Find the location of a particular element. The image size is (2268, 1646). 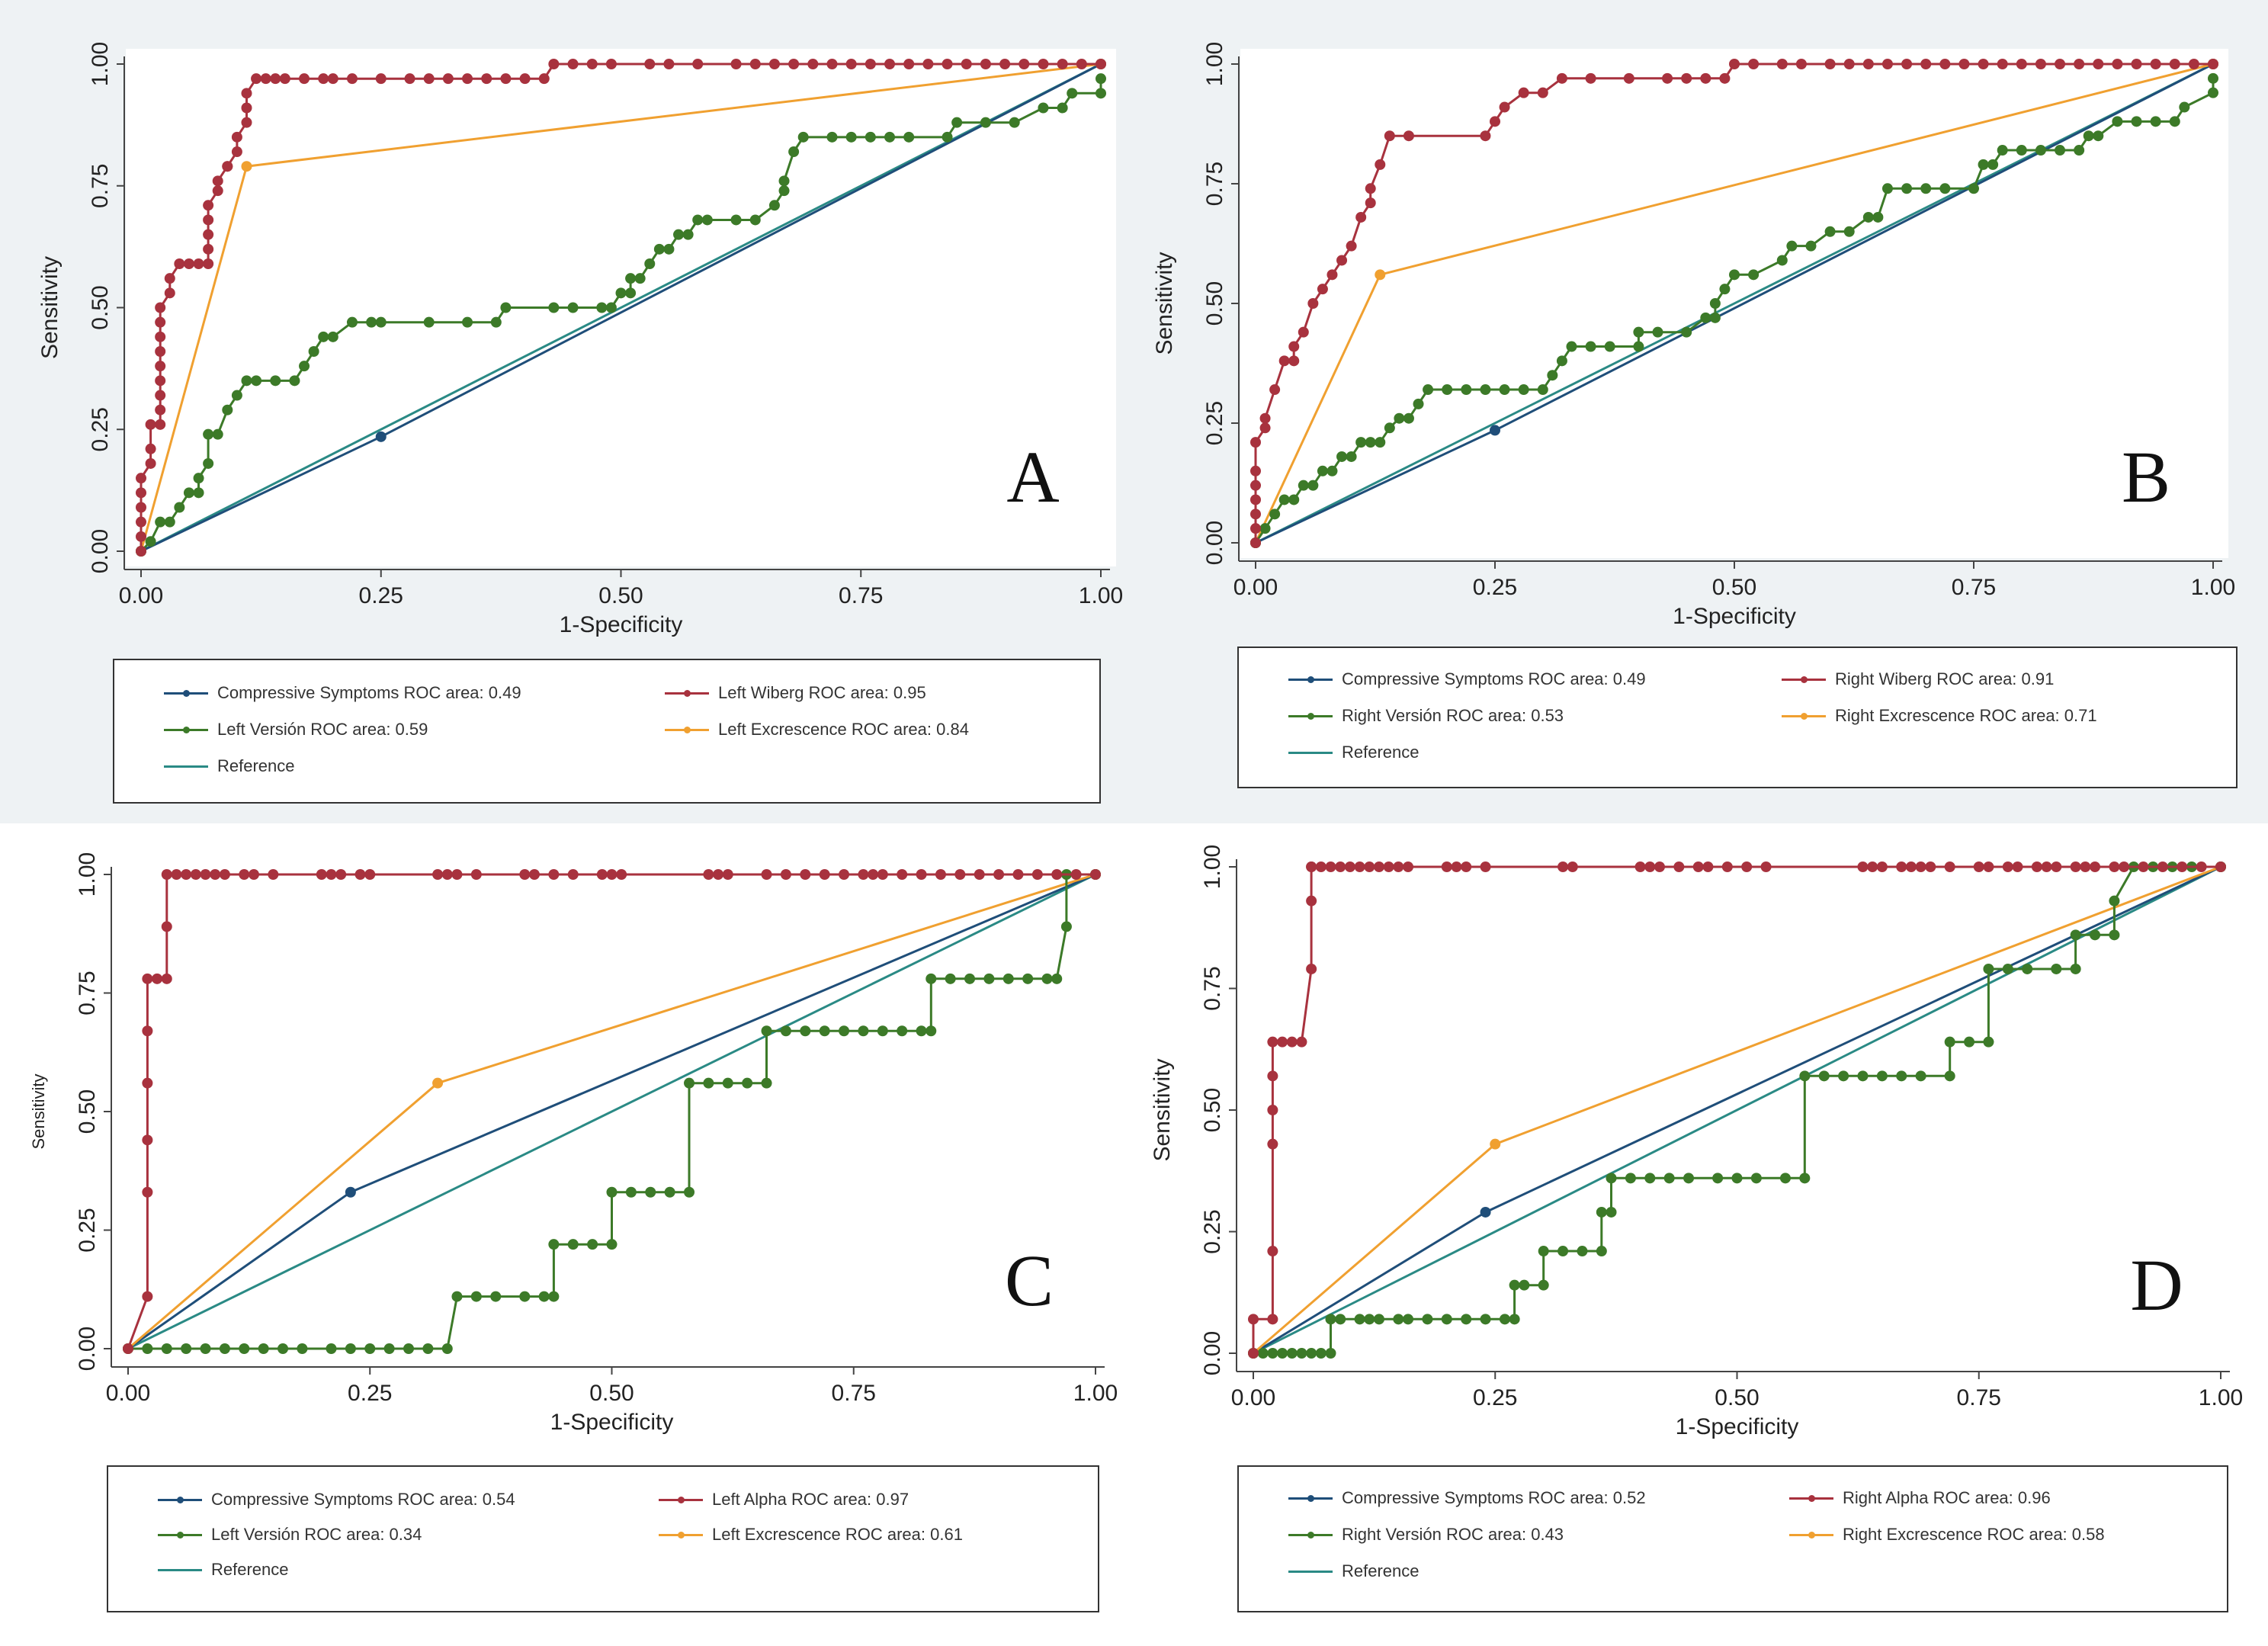

legend-label: Left Alpha ROC area: 0.97 is located at coordinates (810, 1499).